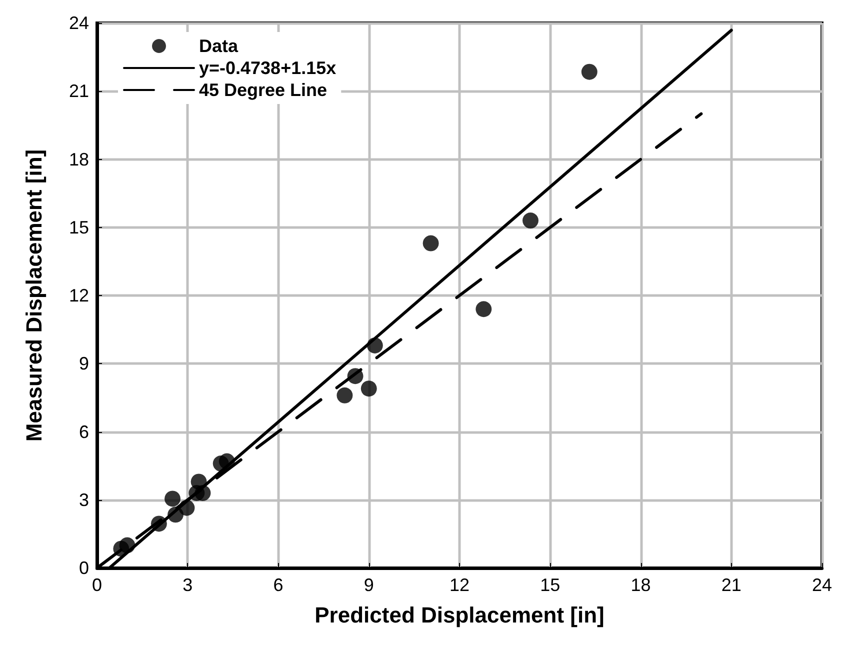 The height and width of the screenshot is (649, 841). Describe the element at coordinates (267, 68) in the screenshot. I see `legend-label: y=-0.4738+1.15x` at that location.